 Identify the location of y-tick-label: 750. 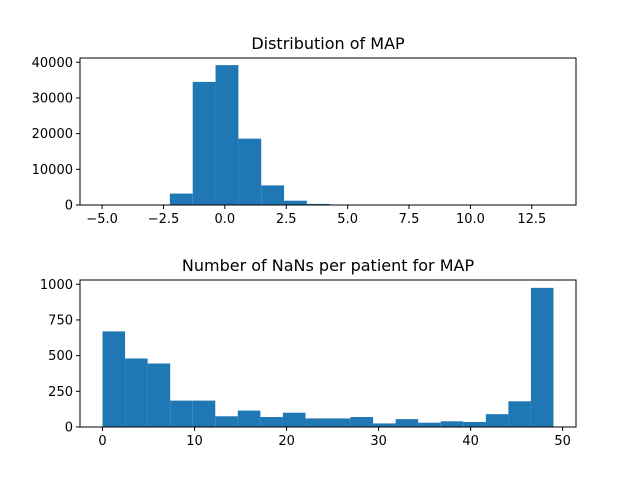
(60, 320).